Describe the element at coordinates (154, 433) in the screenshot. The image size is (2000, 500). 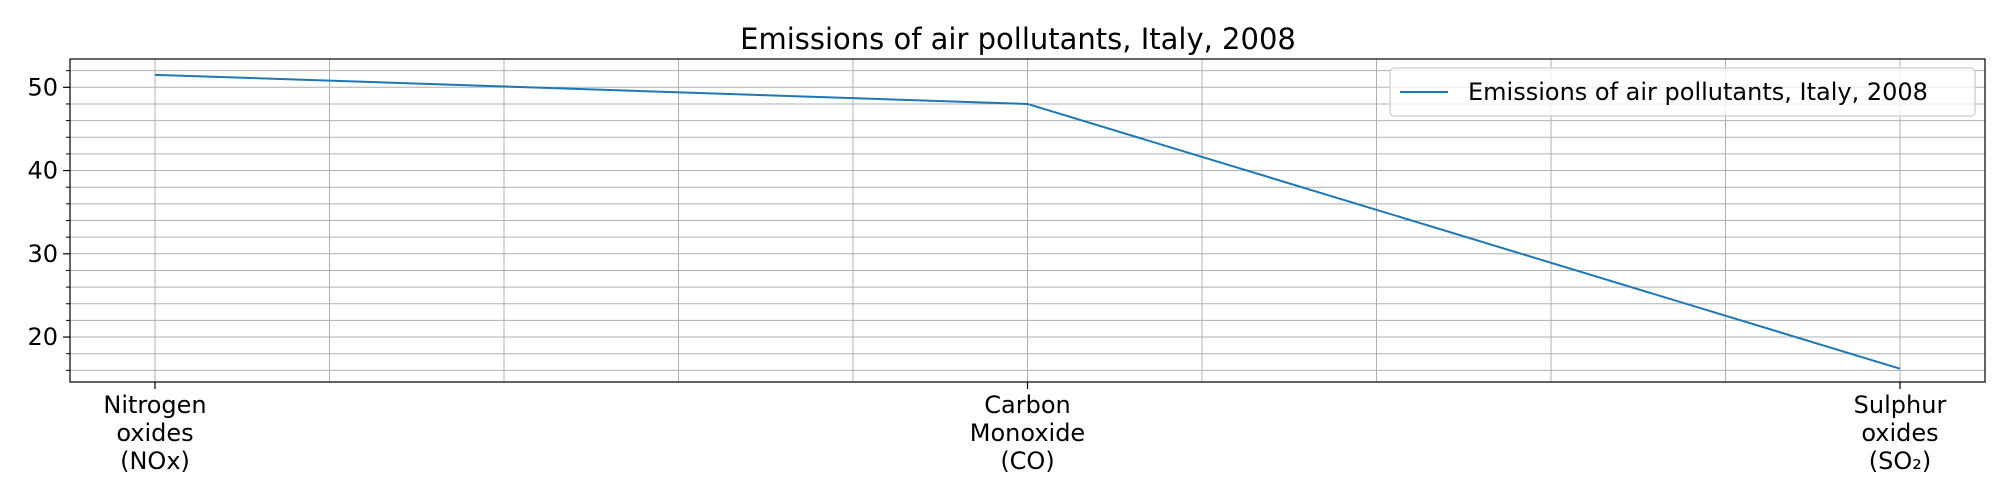
I see `x-tick-label: Nitrogen oxides (NOx)` at that location.